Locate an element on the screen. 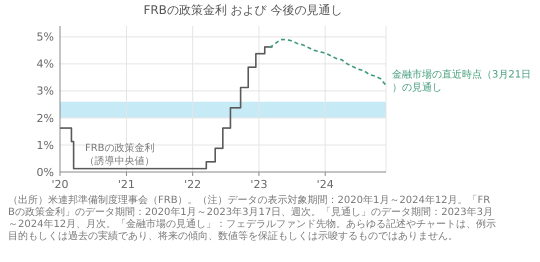 The image size is (540, 262). x-tick-label: '22 is located at coordinates (193, 184).